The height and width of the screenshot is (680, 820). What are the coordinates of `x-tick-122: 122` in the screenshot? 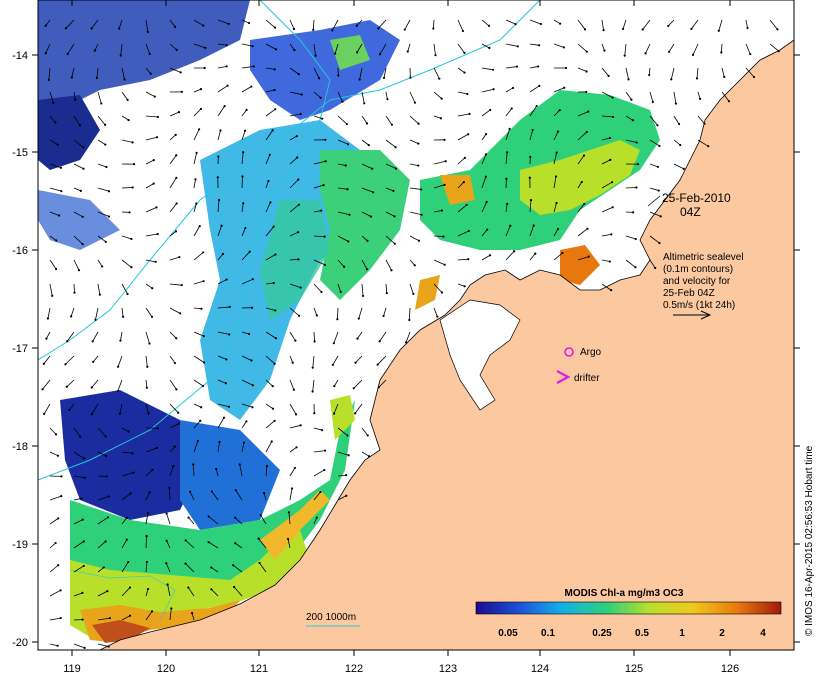 It's located at (354, 337).